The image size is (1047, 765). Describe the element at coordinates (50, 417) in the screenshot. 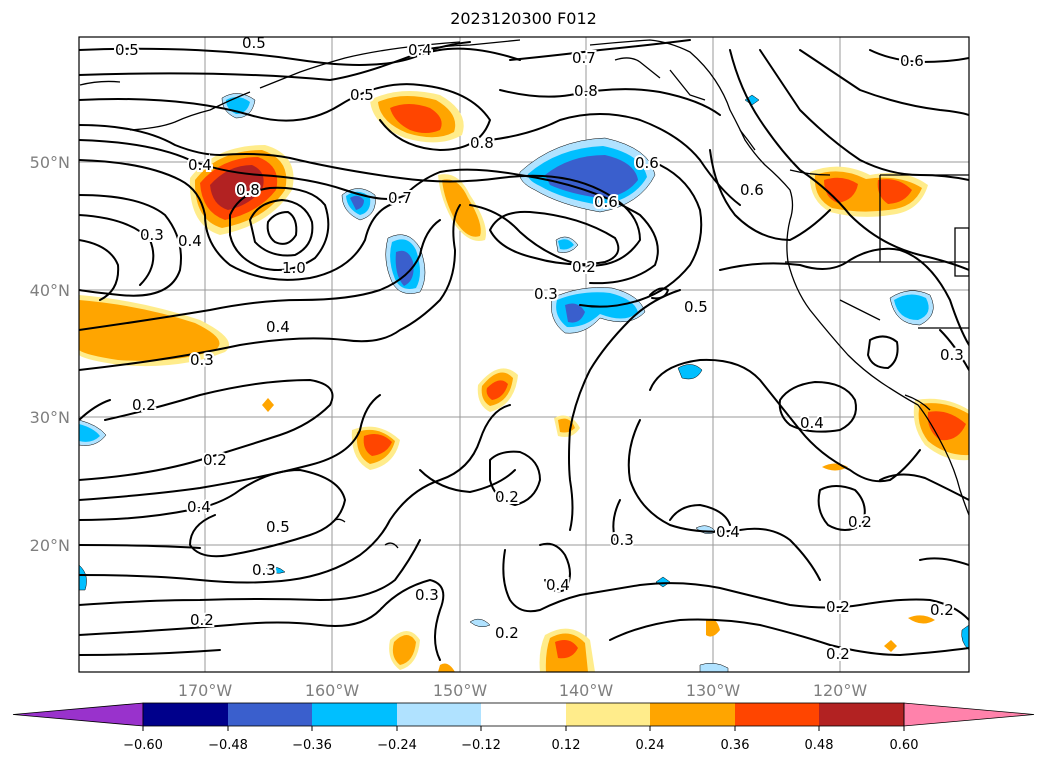

I see `lat-tick-label: 30°N` at that location.